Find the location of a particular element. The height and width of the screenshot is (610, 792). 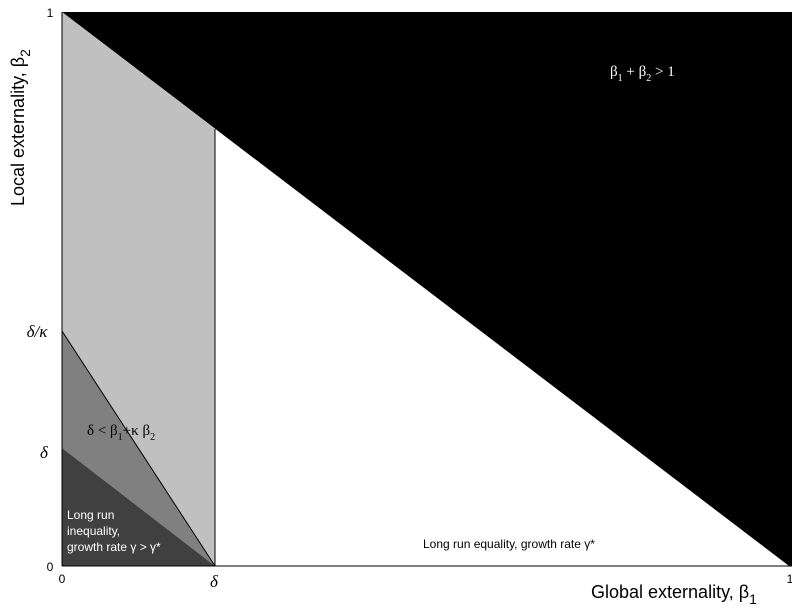

beta-sum-constraint-label: β1 + β2 > 1 is located at coordinates (642, 74).